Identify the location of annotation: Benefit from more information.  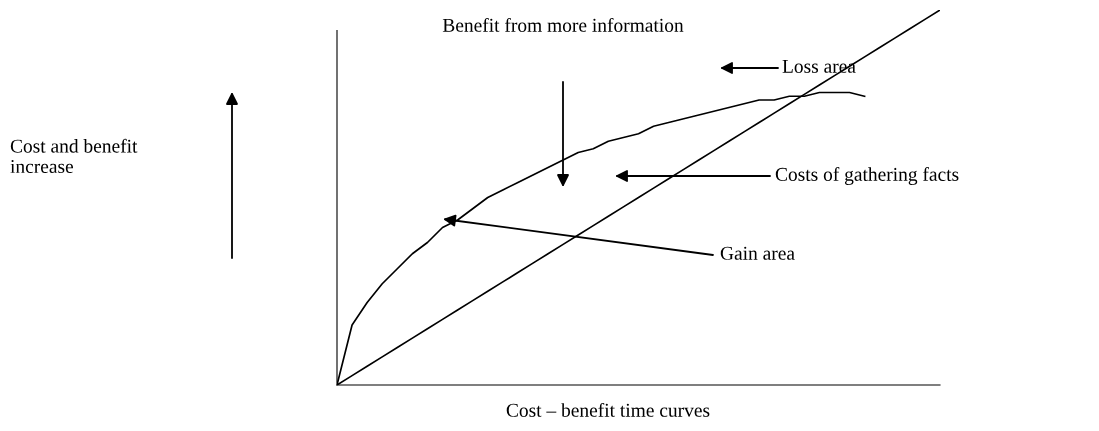
(563, 24).